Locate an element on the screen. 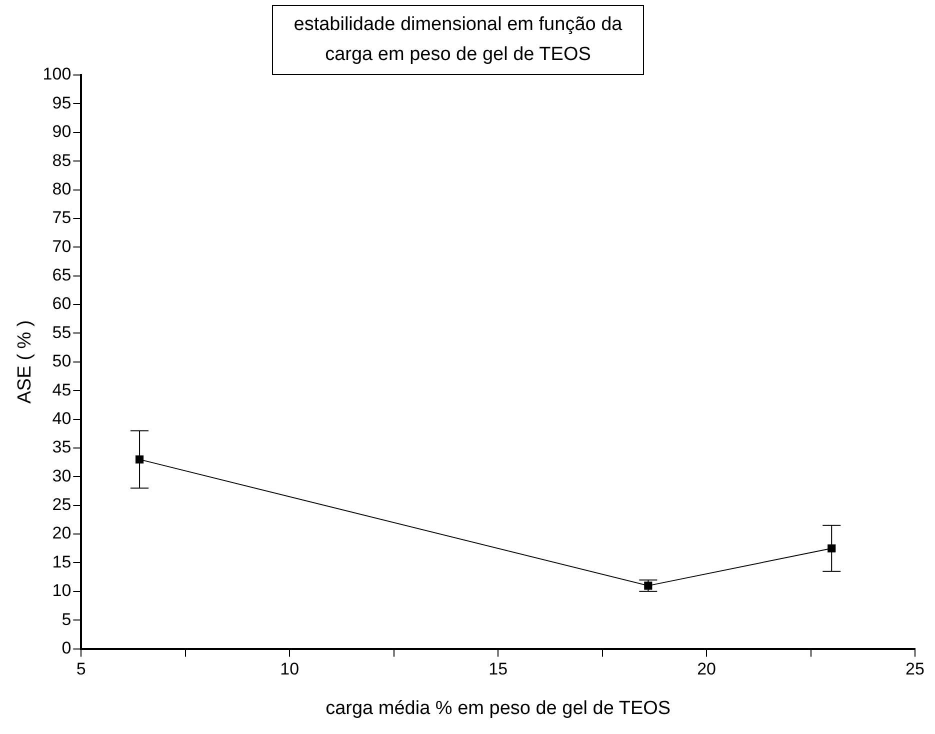 Image resolution: width=935 pixels, height=734 pixels. y-tick-label: 0 is located at coordinates (67, 648).